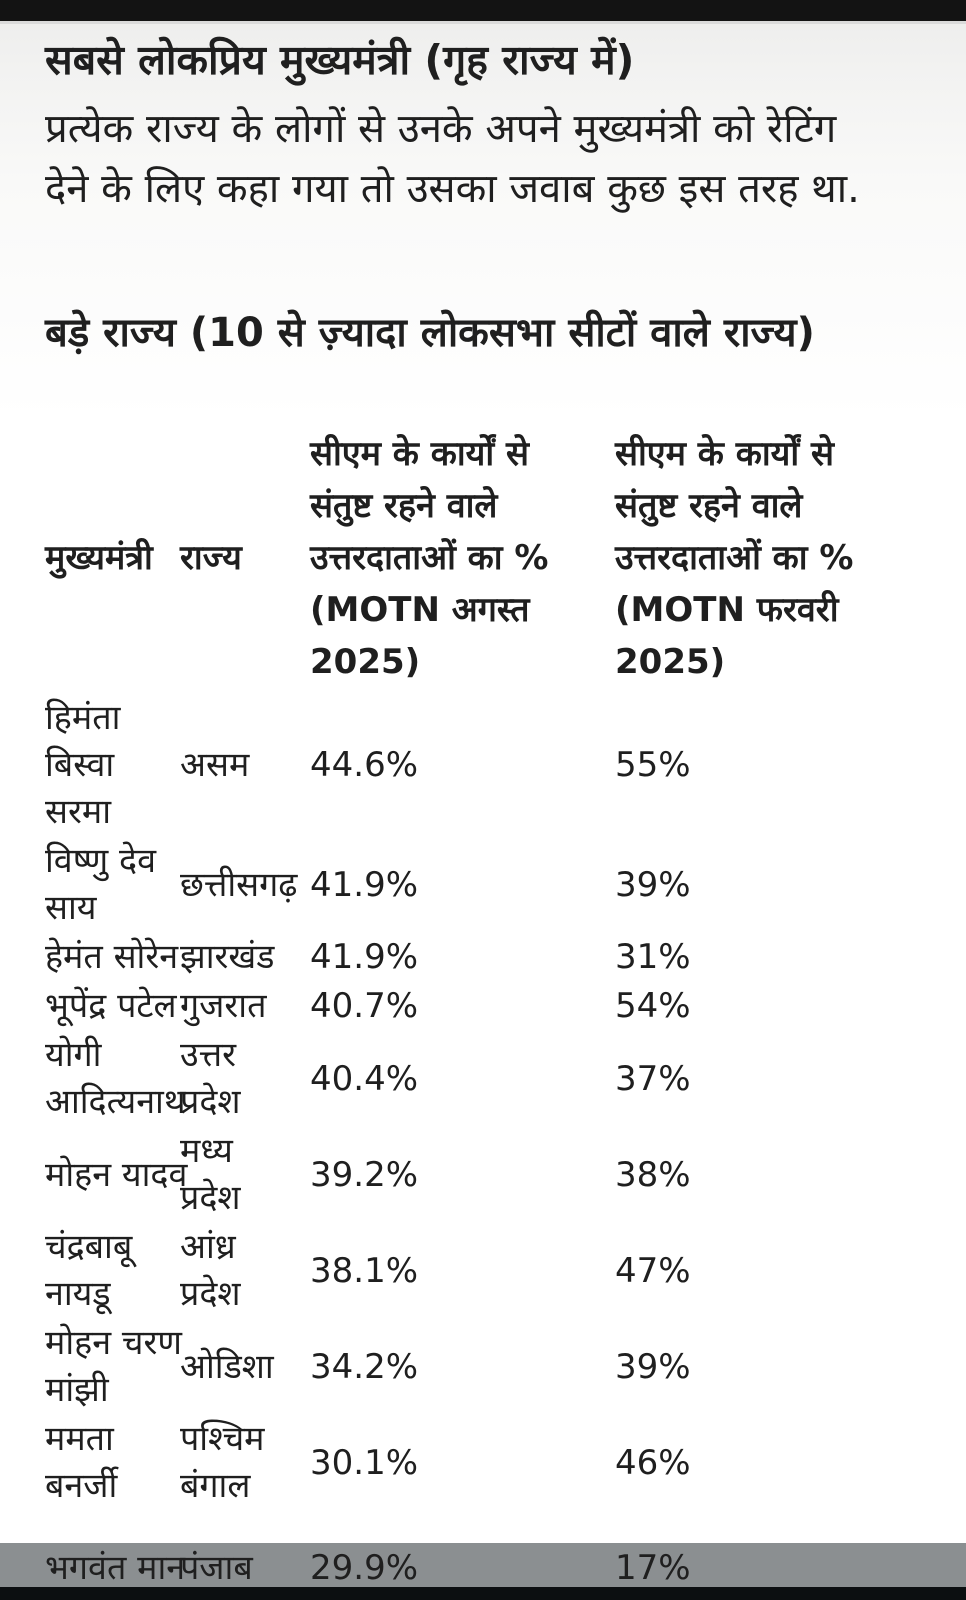 The width and height of the screenshot is (966, 1600). I want to click on state-cell: उत्तर प्रदेश, so click(210, 1079).